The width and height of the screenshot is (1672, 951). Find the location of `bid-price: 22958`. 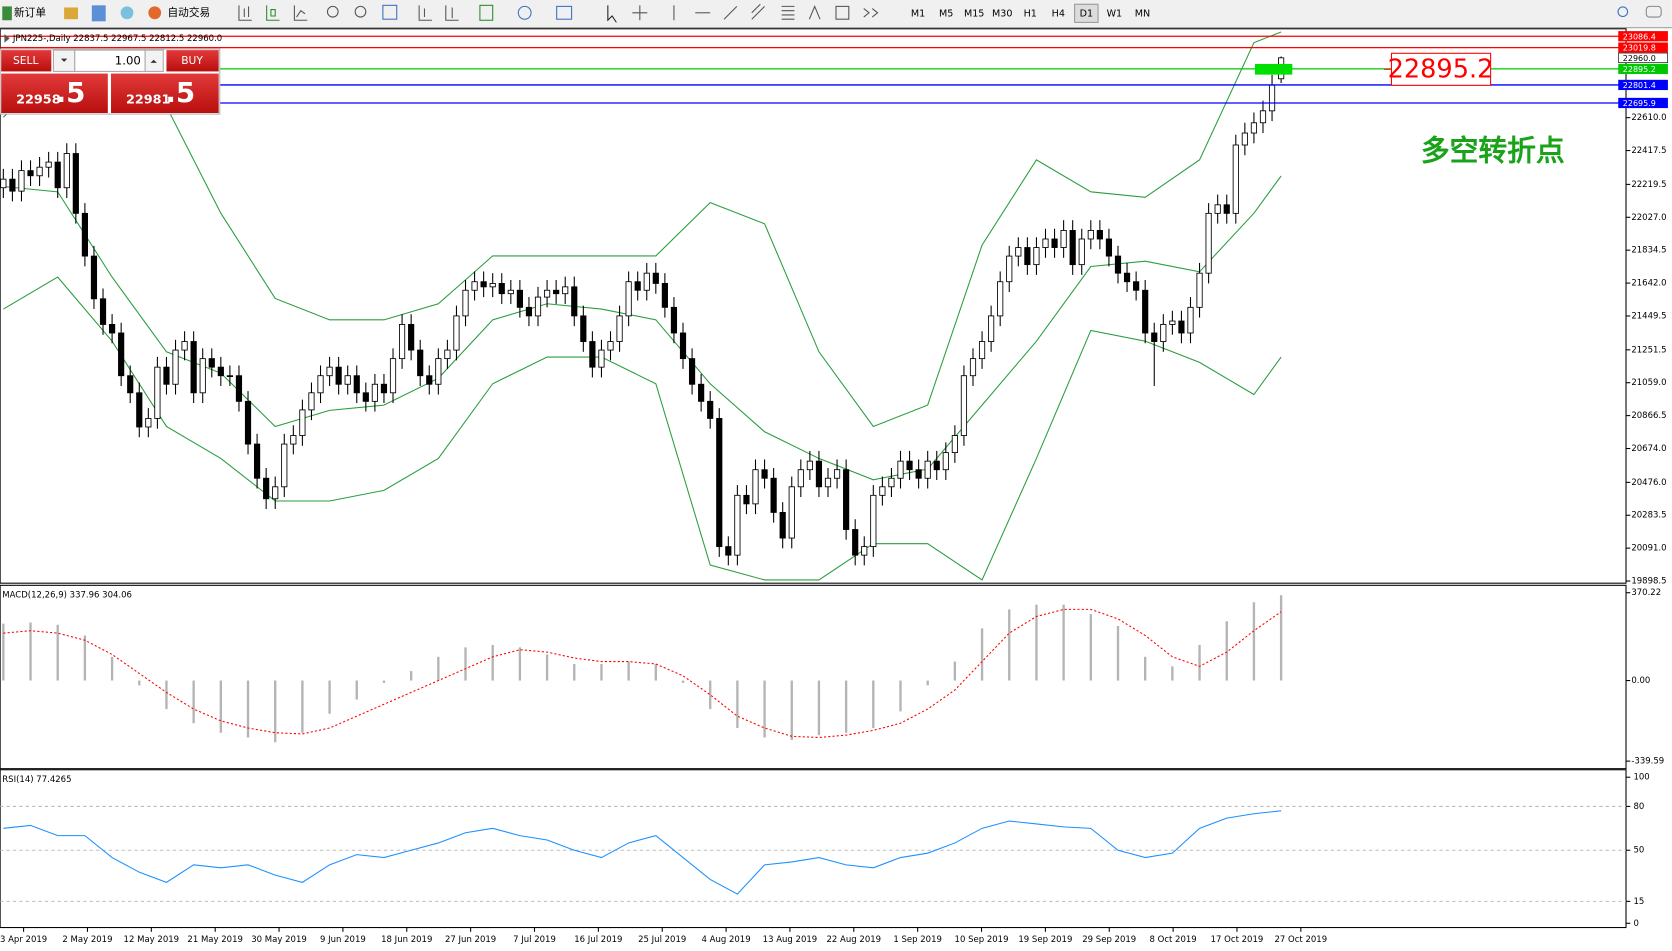

bid-price: 22958 is located at coordinates (38, 100).